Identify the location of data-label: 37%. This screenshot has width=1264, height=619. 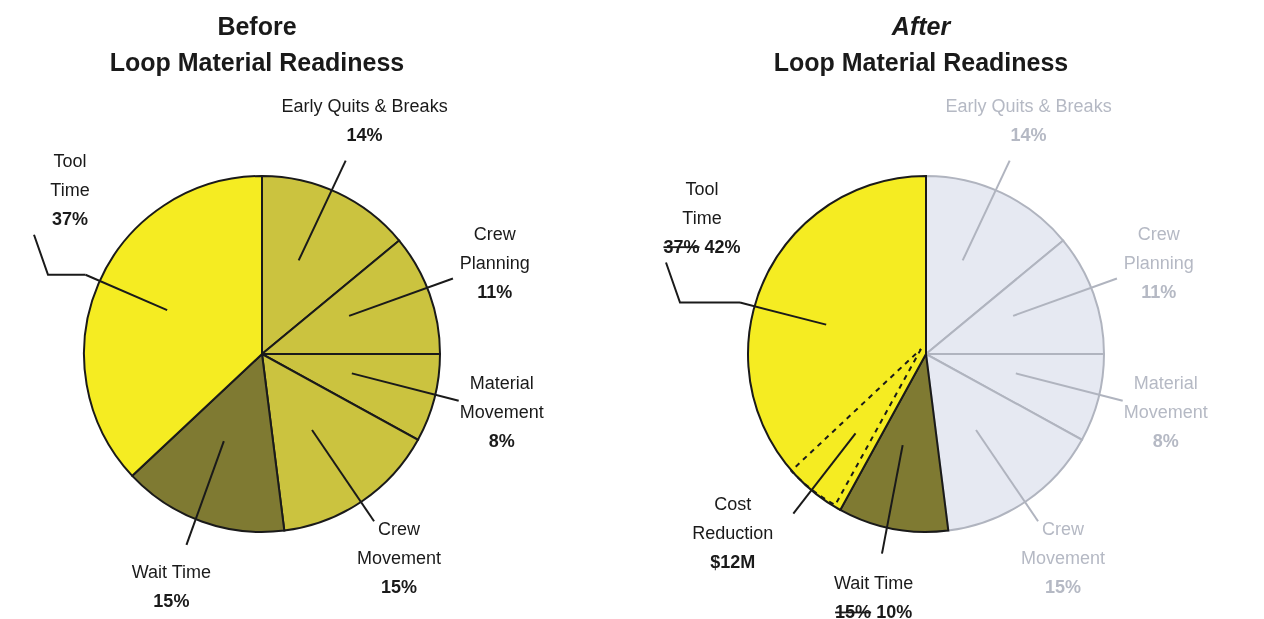
(70, 218).